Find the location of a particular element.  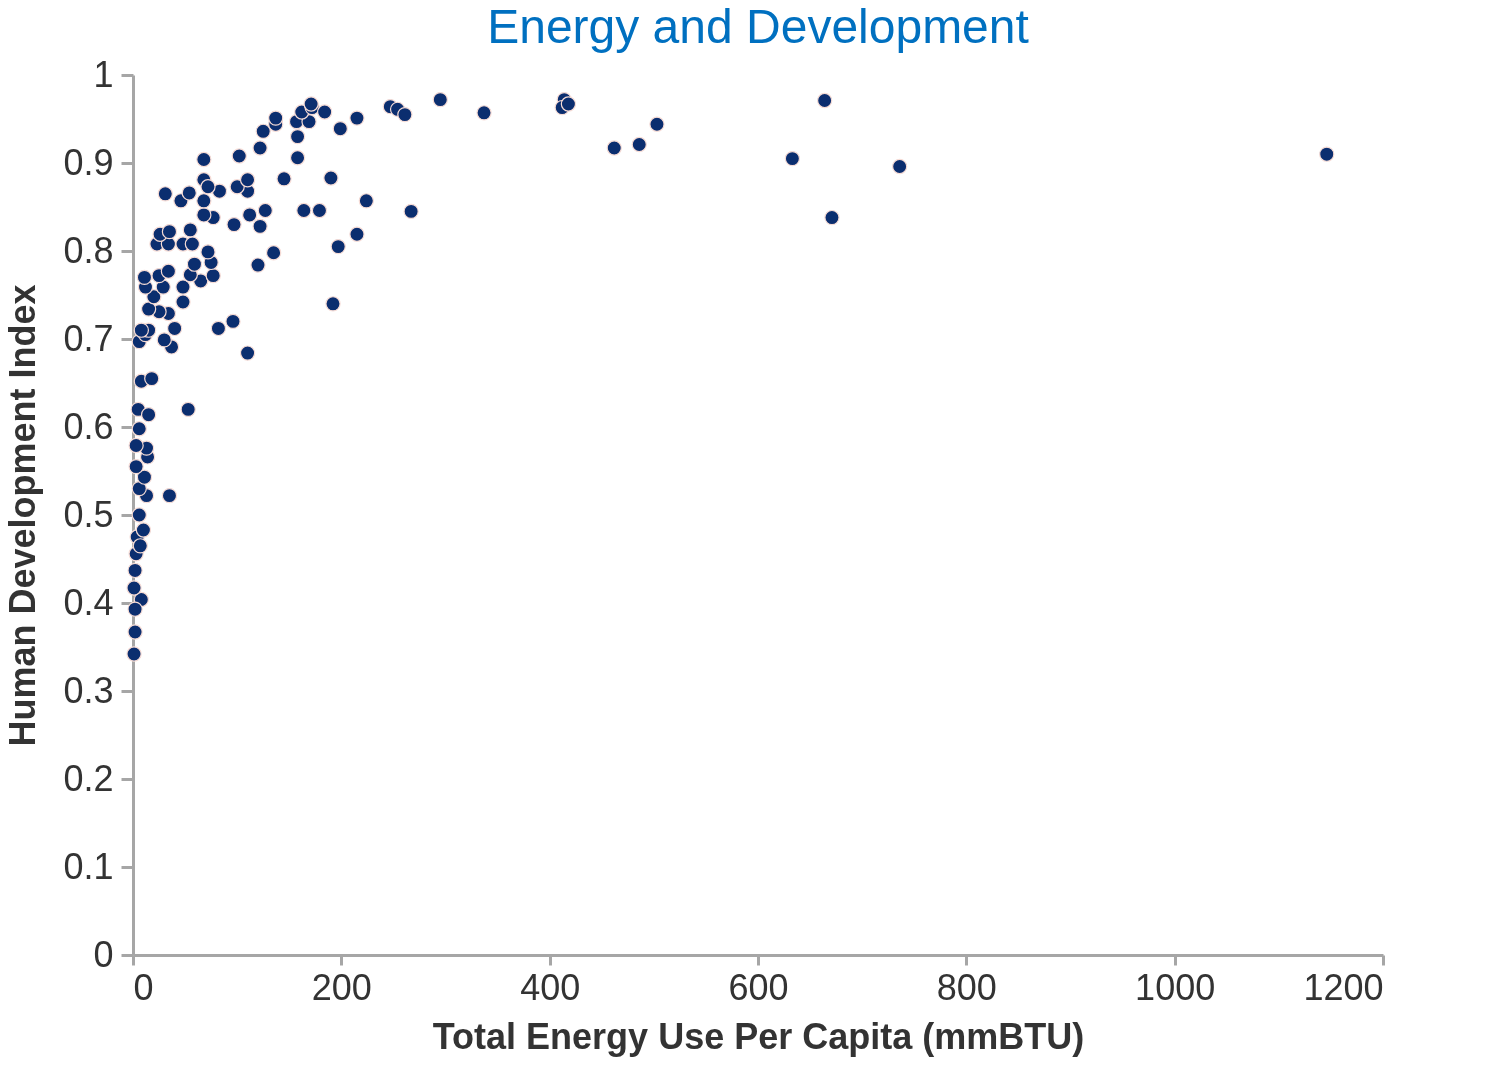

x-tick-label: 1000 is located at coordinates (1175, 987).